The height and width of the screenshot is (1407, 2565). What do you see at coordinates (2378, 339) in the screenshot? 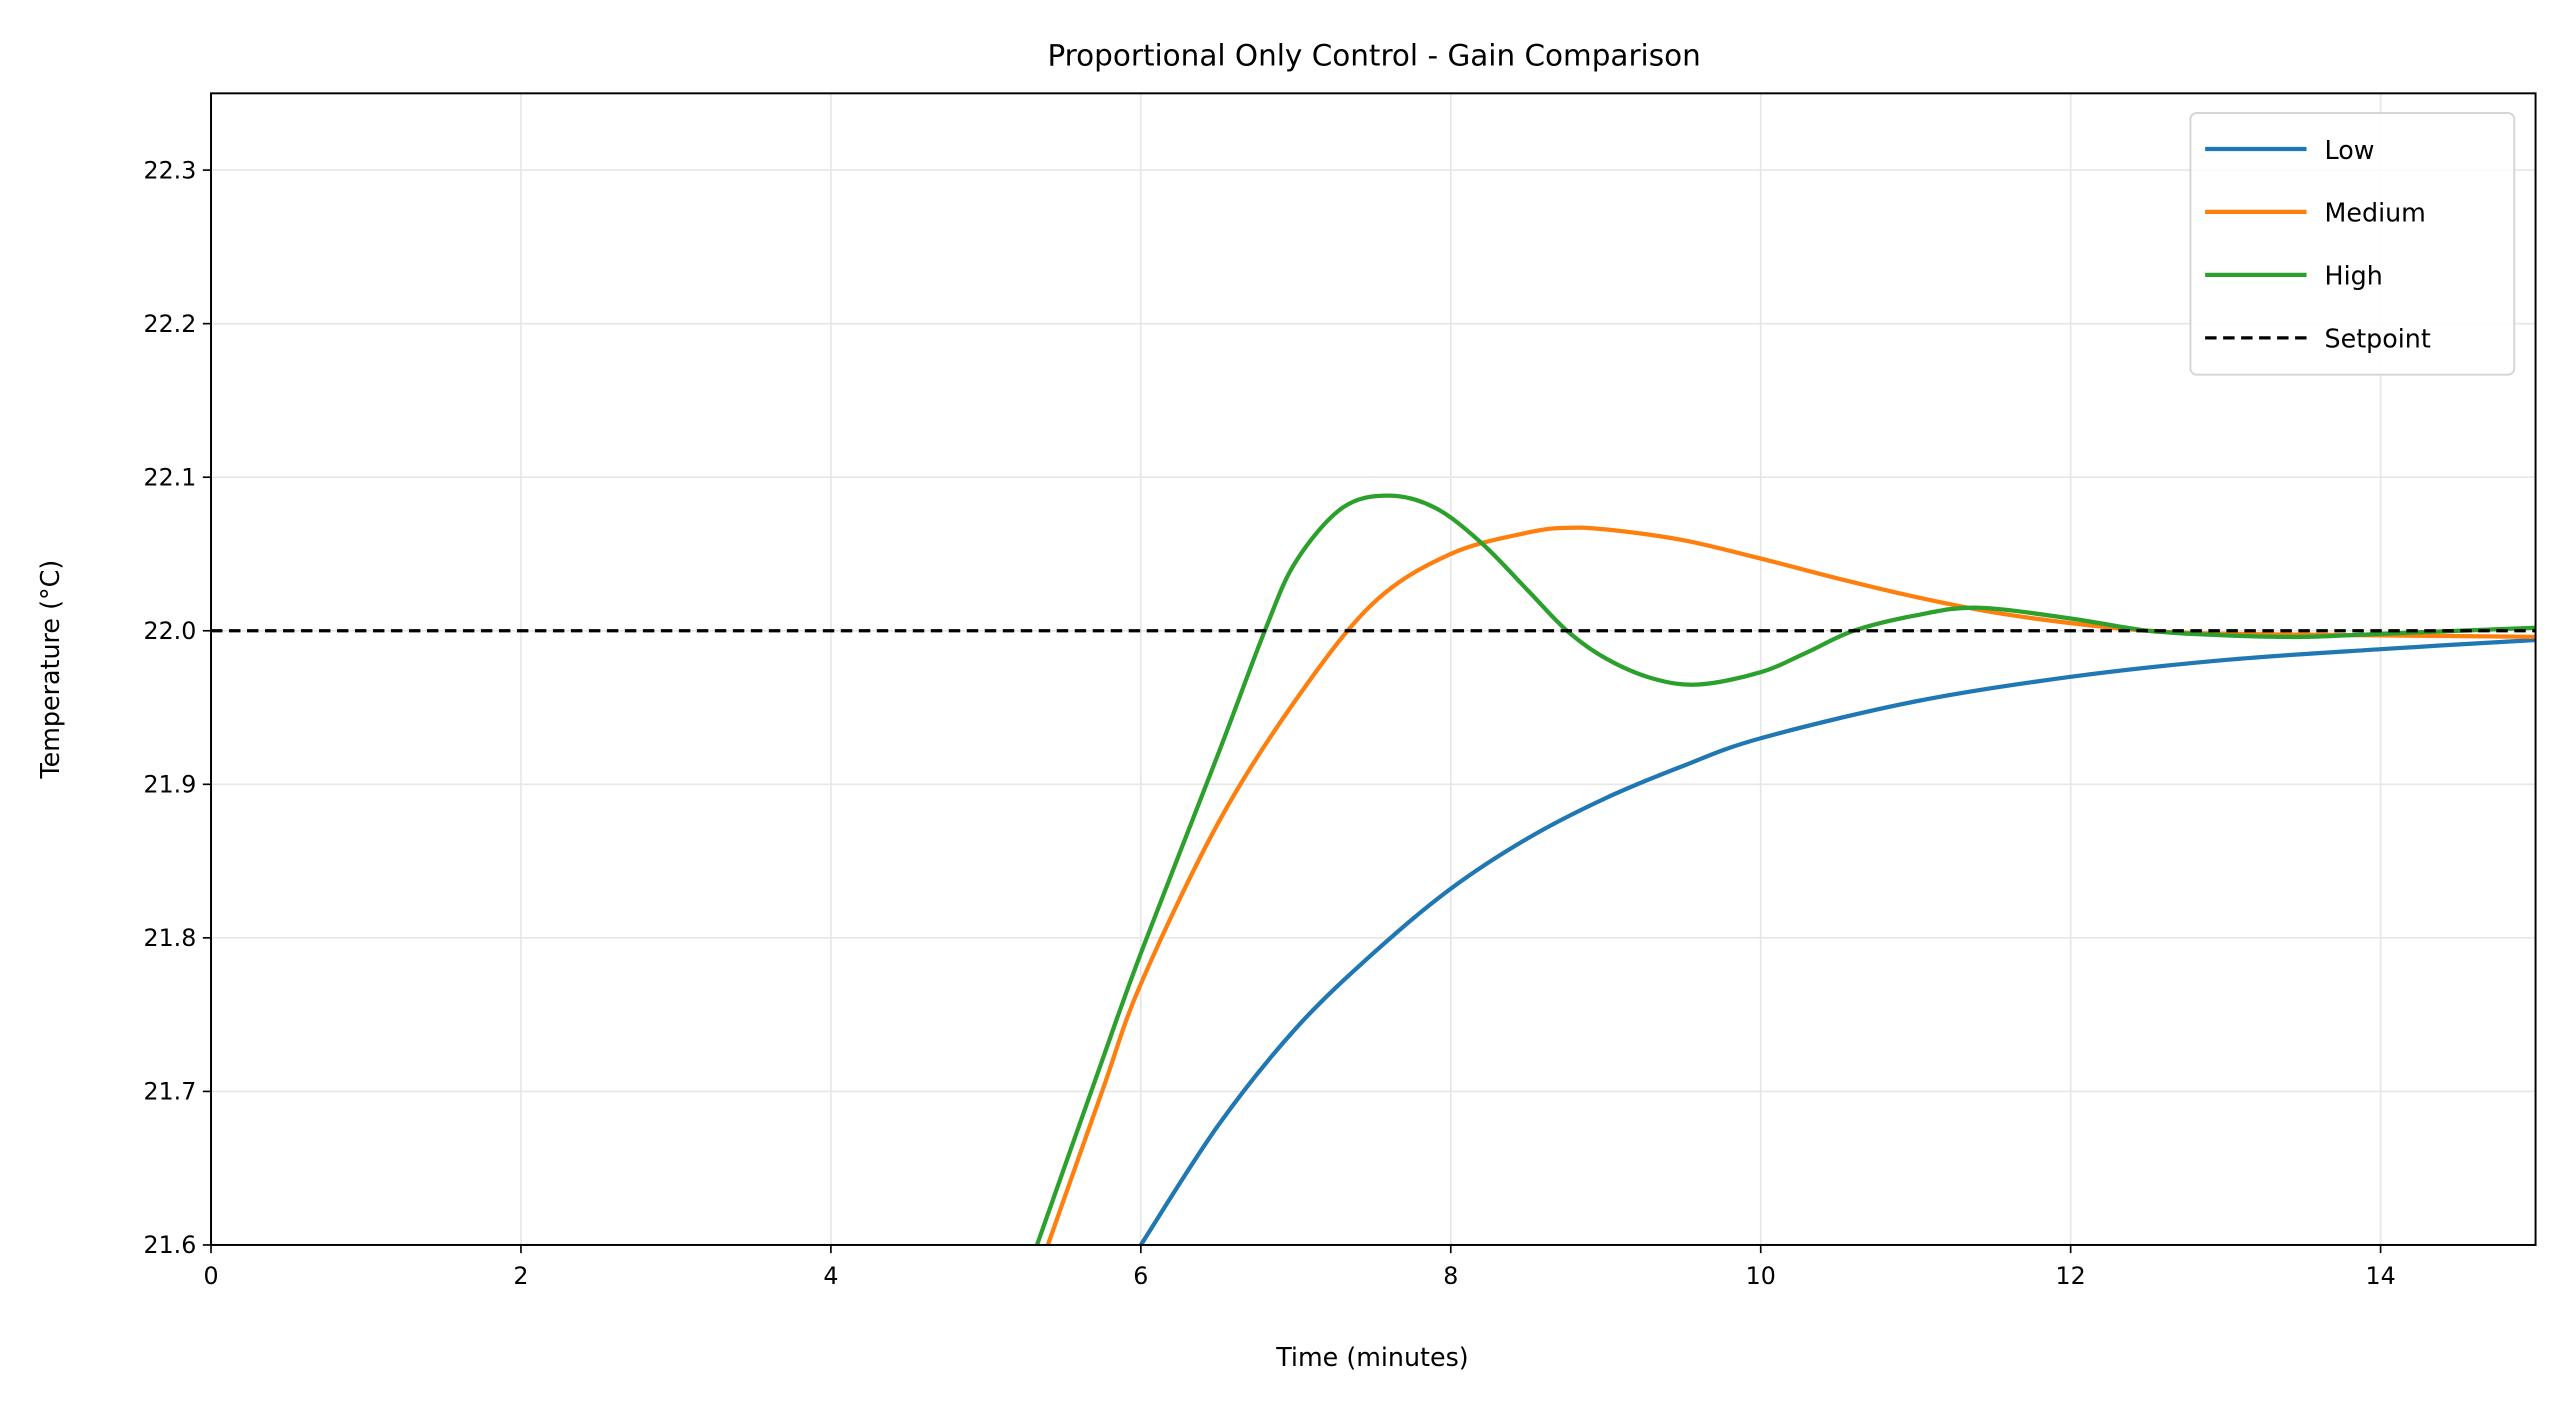
I see `legend-label-setpoint: Setpoint` at bounding box center [2378, 339].